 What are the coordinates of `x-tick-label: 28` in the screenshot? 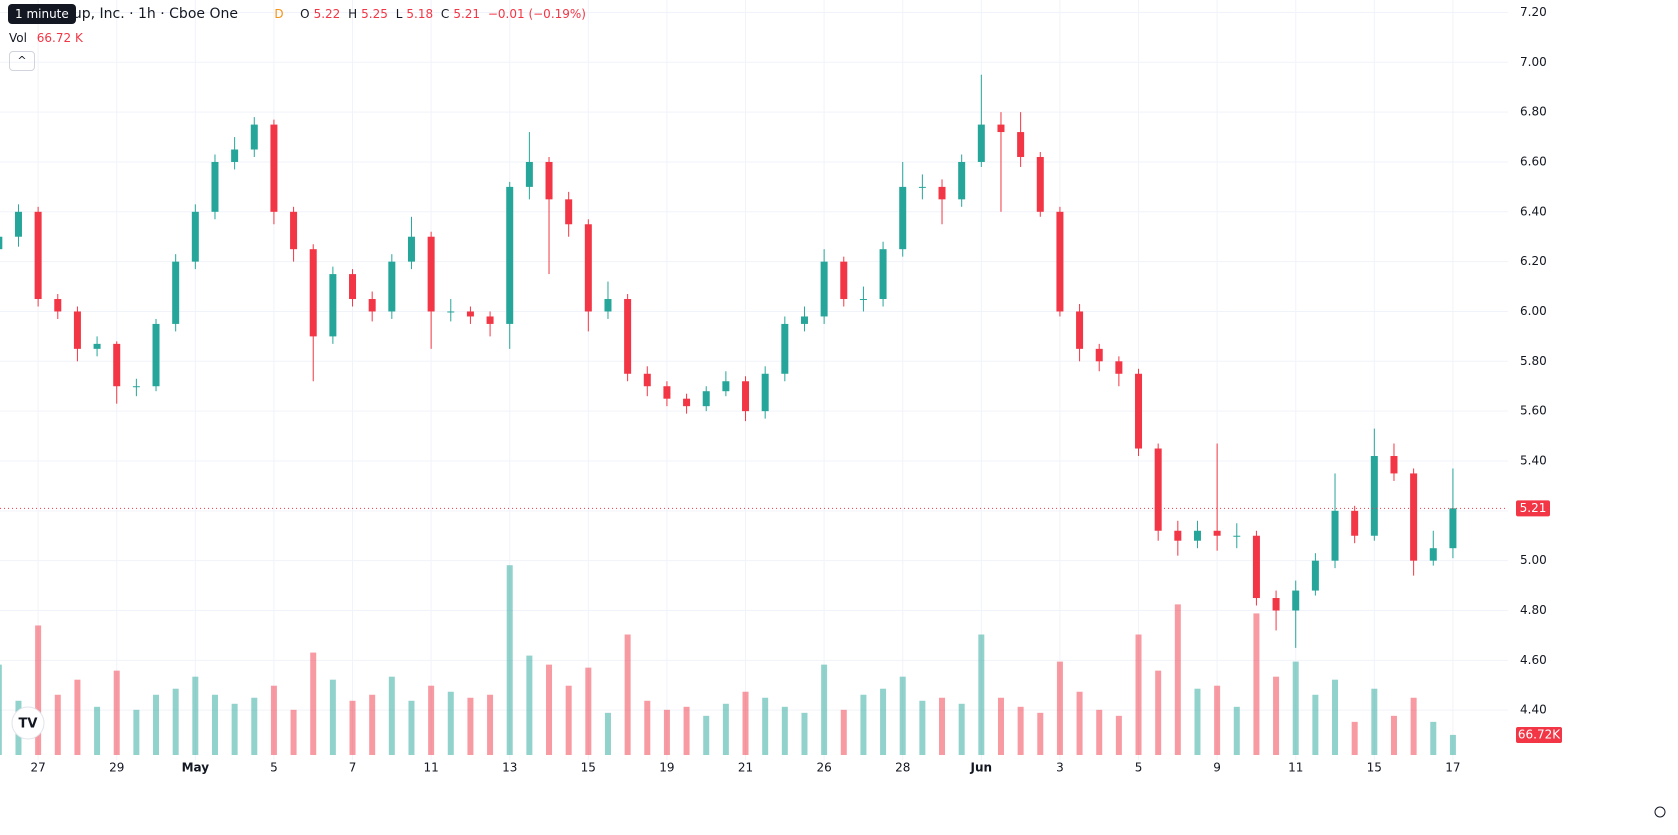 It's located at (902, 768).